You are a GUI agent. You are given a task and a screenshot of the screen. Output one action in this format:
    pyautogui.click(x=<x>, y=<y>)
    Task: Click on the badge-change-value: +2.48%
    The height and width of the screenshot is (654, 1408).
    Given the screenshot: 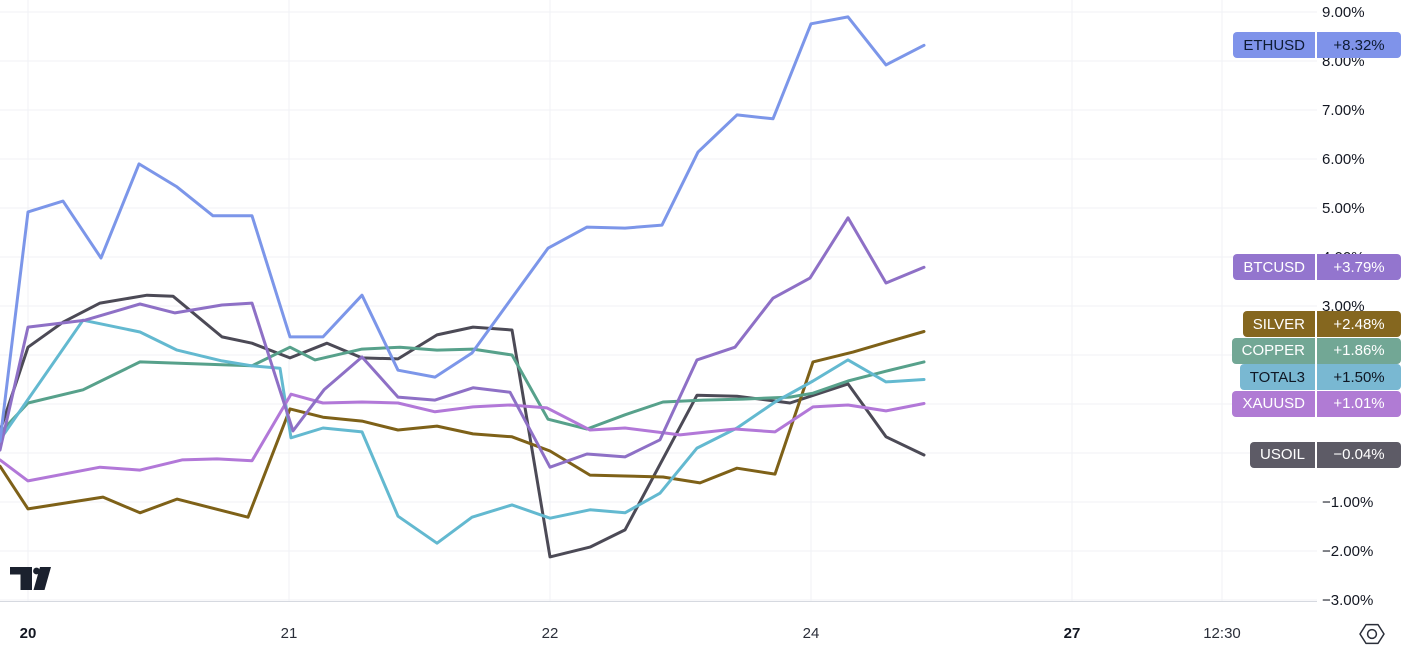 What is the action you would take?
    pyautogui.click(x=1358, y=324)
    